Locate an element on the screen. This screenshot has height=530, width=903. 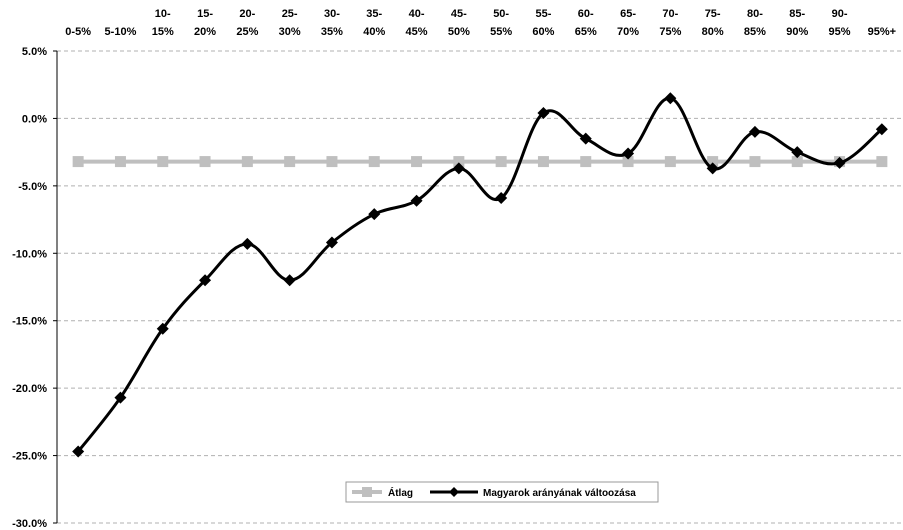
x-tick-label-line: 0-5% is located at coordinates (78, 32).